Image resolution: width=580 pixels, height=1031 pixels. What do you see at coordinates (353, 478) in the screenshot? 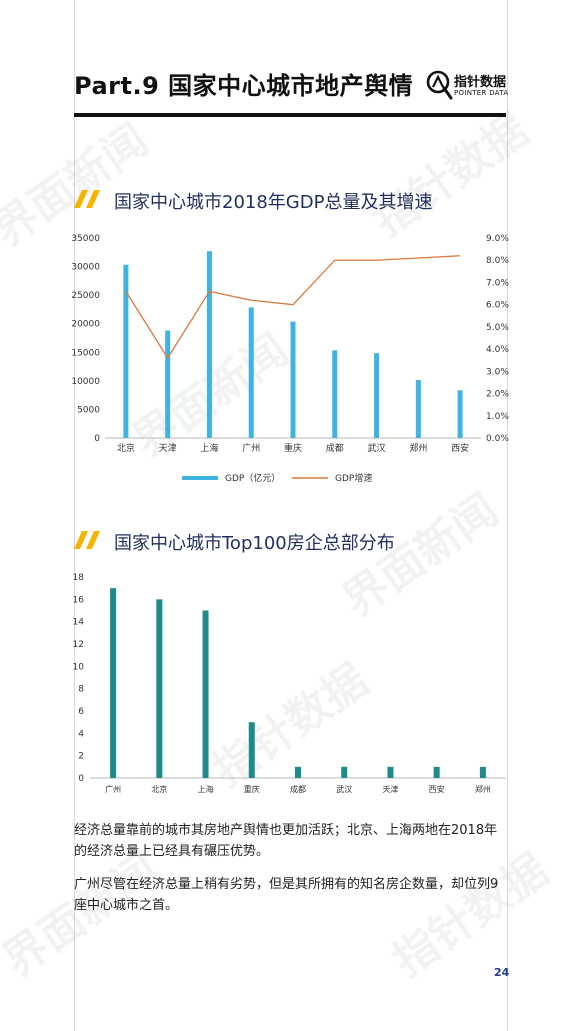
I see `legend-label: GDP增速` at bounding box center [353, 478].